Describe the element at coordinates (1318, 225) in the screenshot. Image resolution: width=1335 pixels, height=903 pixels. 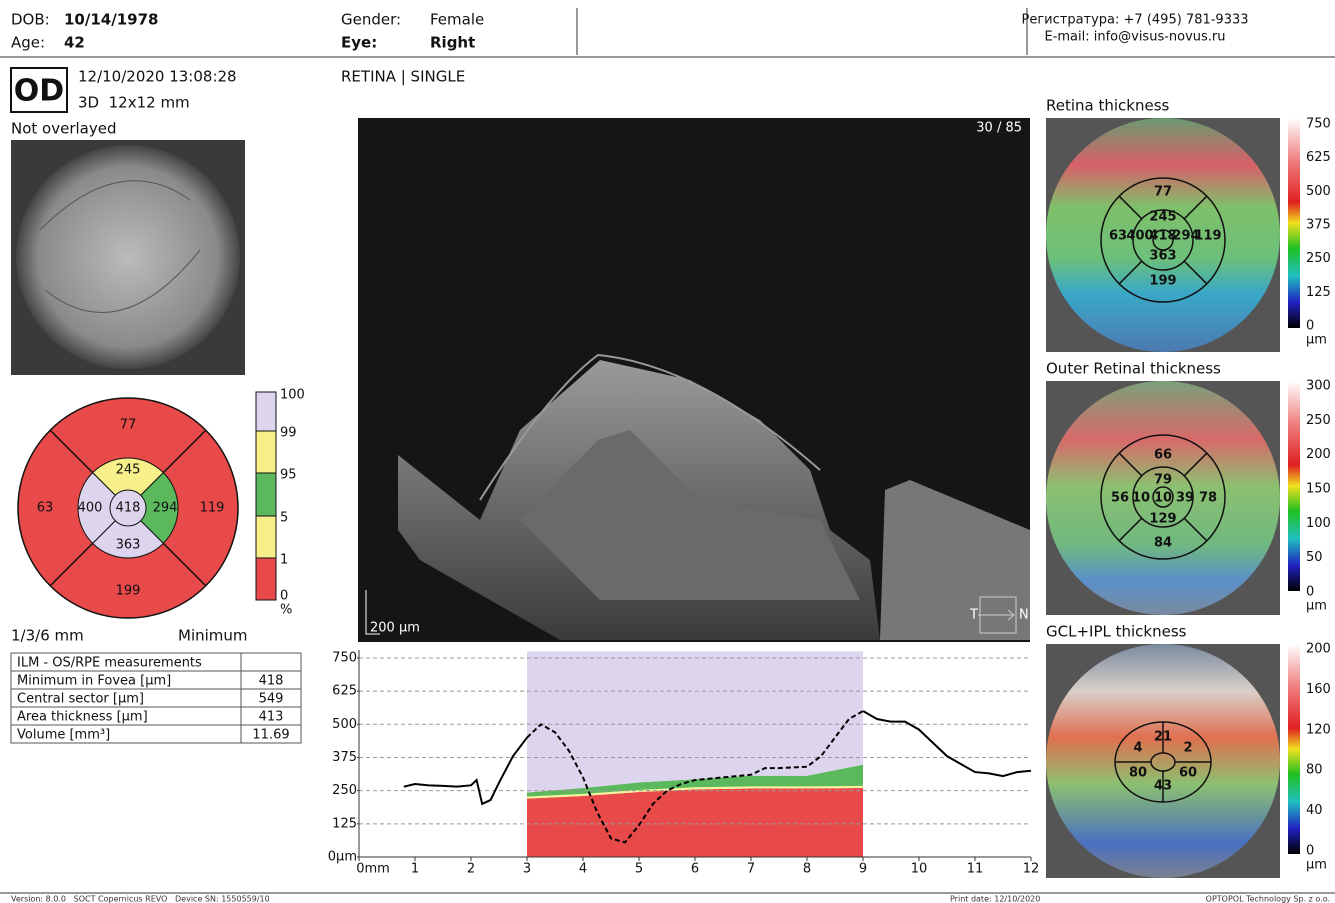
I see `colorbar-label: 375` at that location.